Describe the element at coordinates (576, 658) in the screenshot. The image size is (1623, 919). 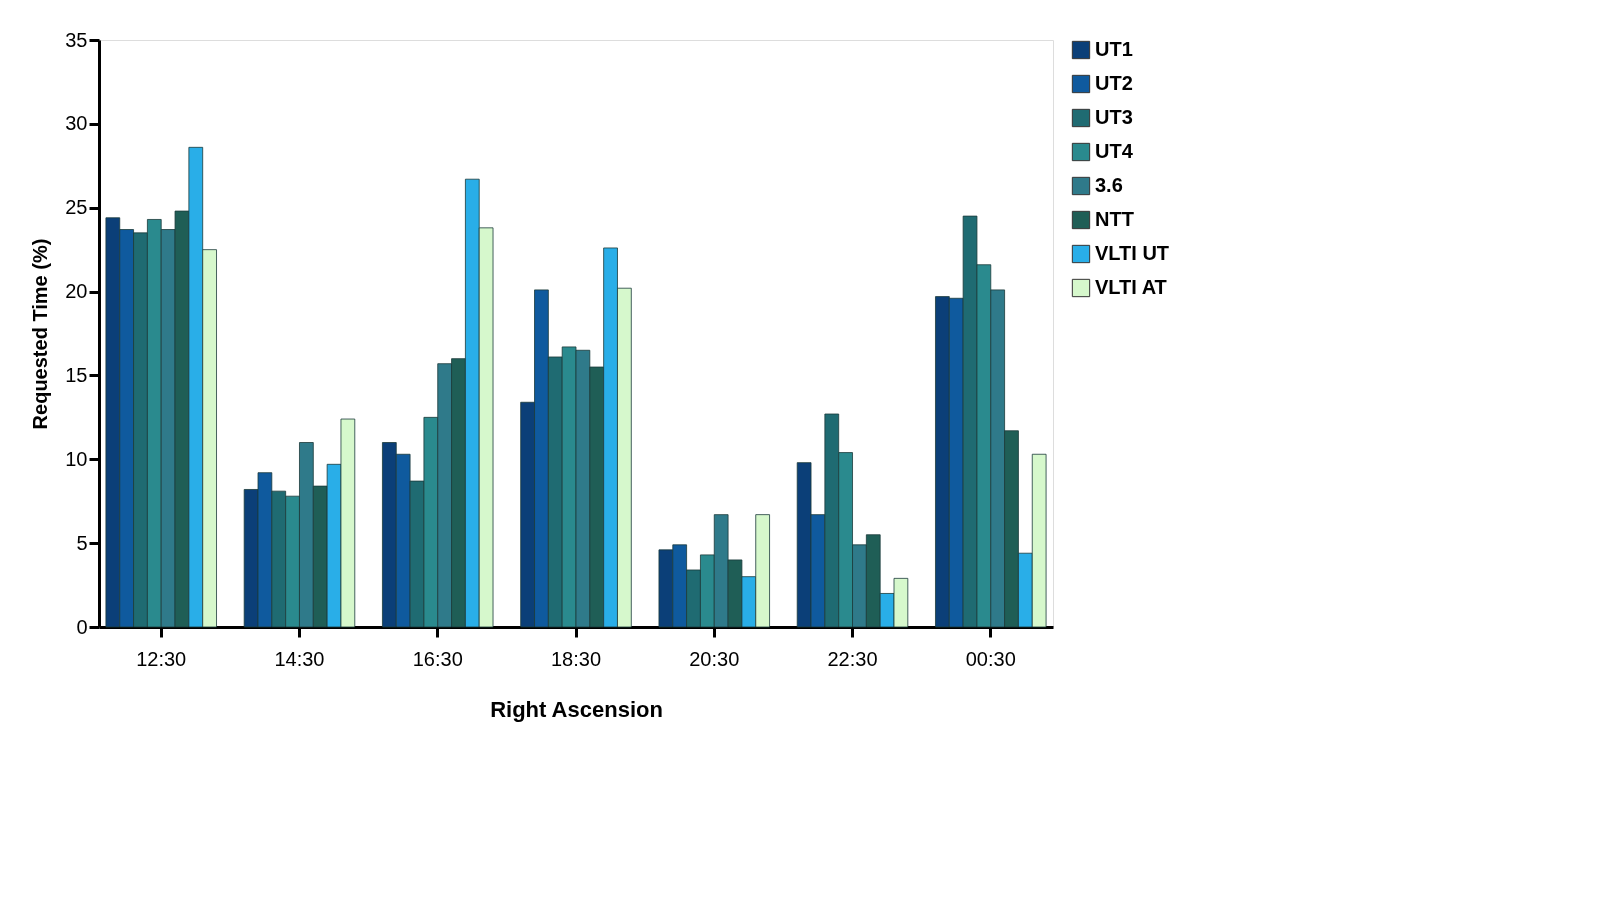
I see `x-tick-label: 18:30` at that location.